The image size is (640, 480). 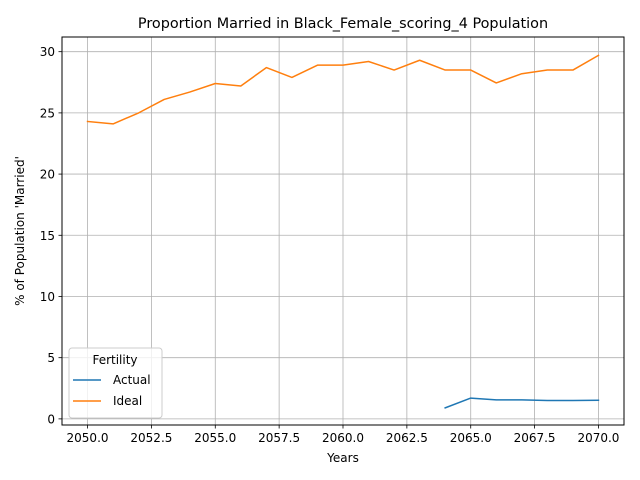 I want to click on legend-label-ideal: Ideal, so click(x=127, y=401).